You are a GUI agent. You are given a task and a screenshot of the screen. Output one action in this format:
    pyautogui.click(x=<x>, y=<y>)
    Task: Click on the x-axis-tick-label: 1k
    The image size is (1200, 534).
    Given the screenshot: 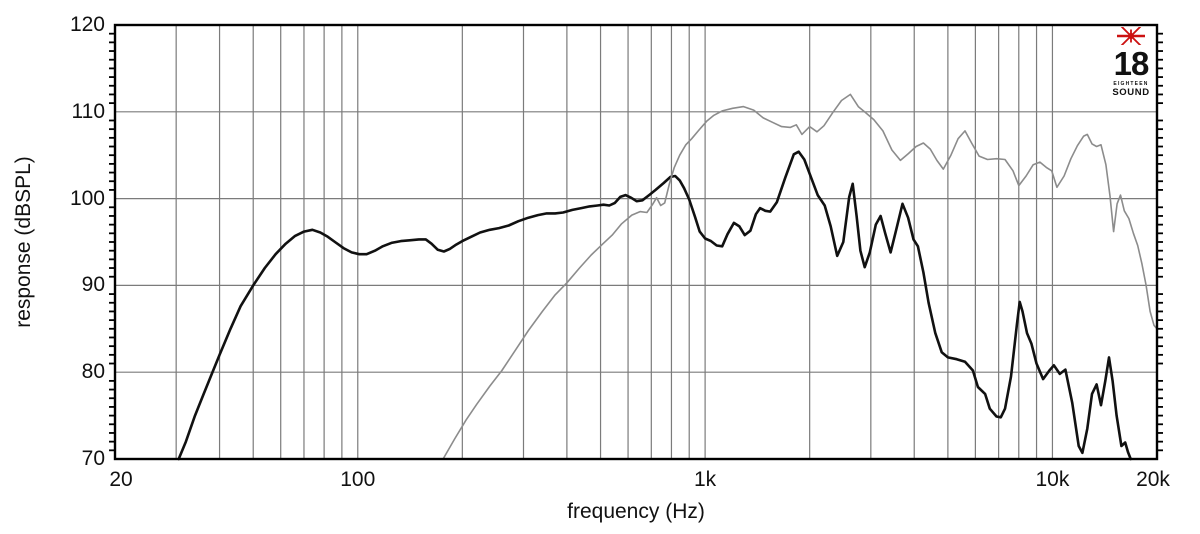 What is the action you would take?
    pyautogui.click(x=705, y=479)
    